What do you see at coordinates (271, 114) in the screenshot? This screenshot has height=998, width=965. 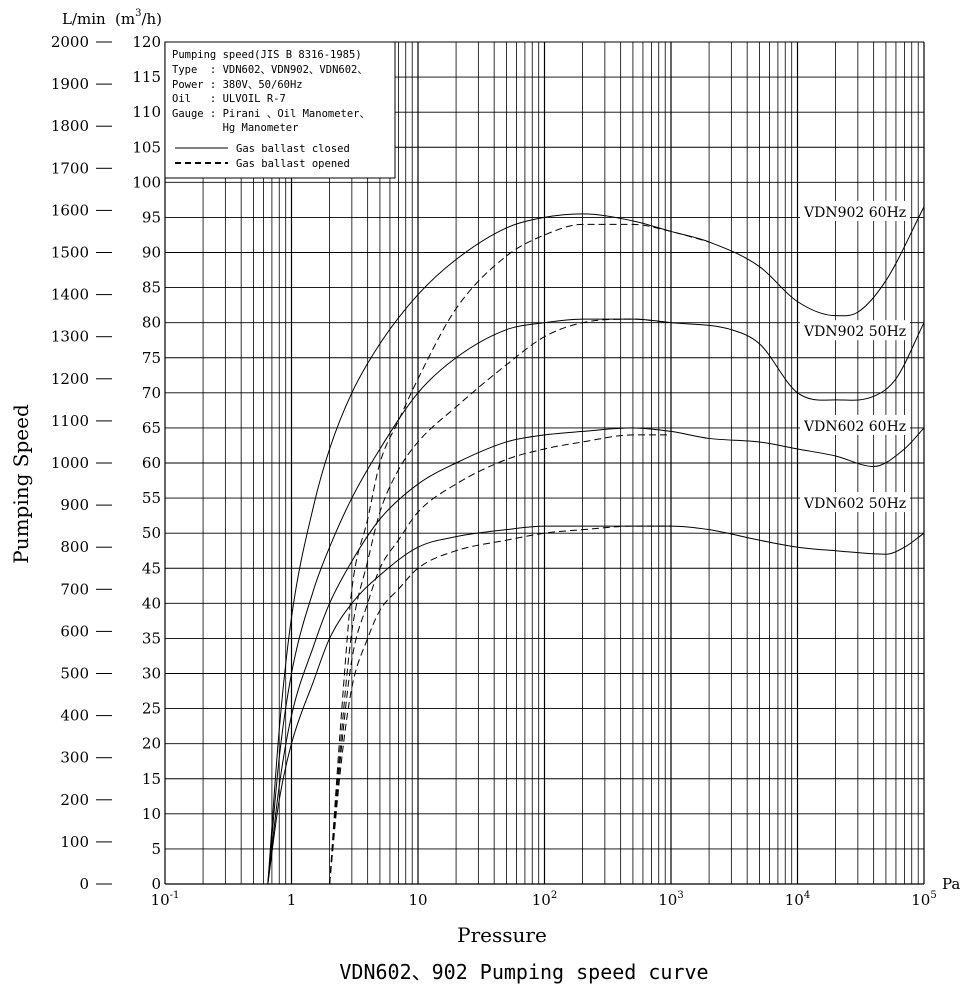 I see `legend-line-5: Gauge : Pirani 、Oil Manometer、` at bounding box center [271, 114].